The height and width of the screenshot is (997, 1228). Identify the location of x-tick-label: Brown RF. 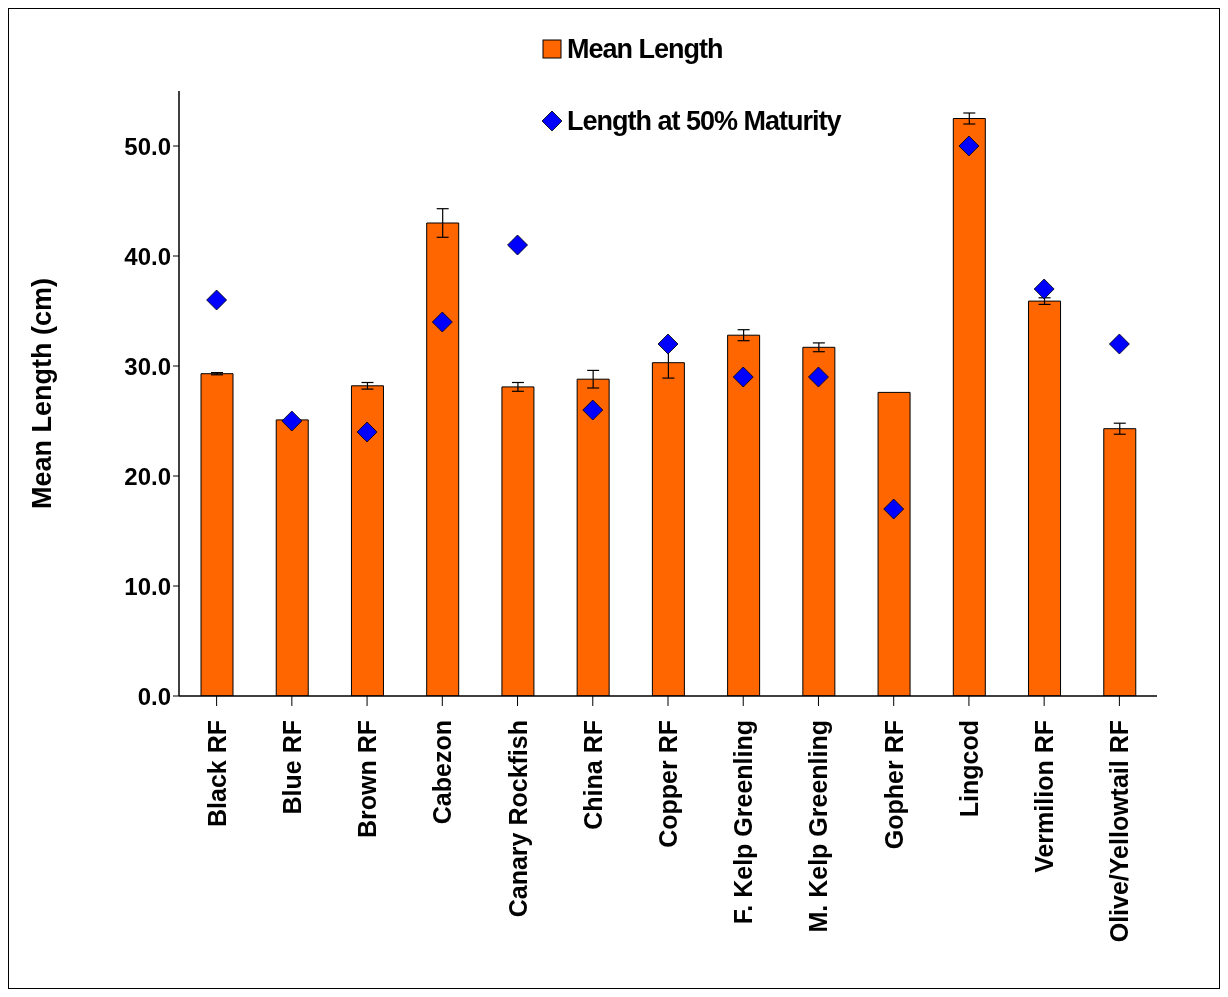
(367, 779).